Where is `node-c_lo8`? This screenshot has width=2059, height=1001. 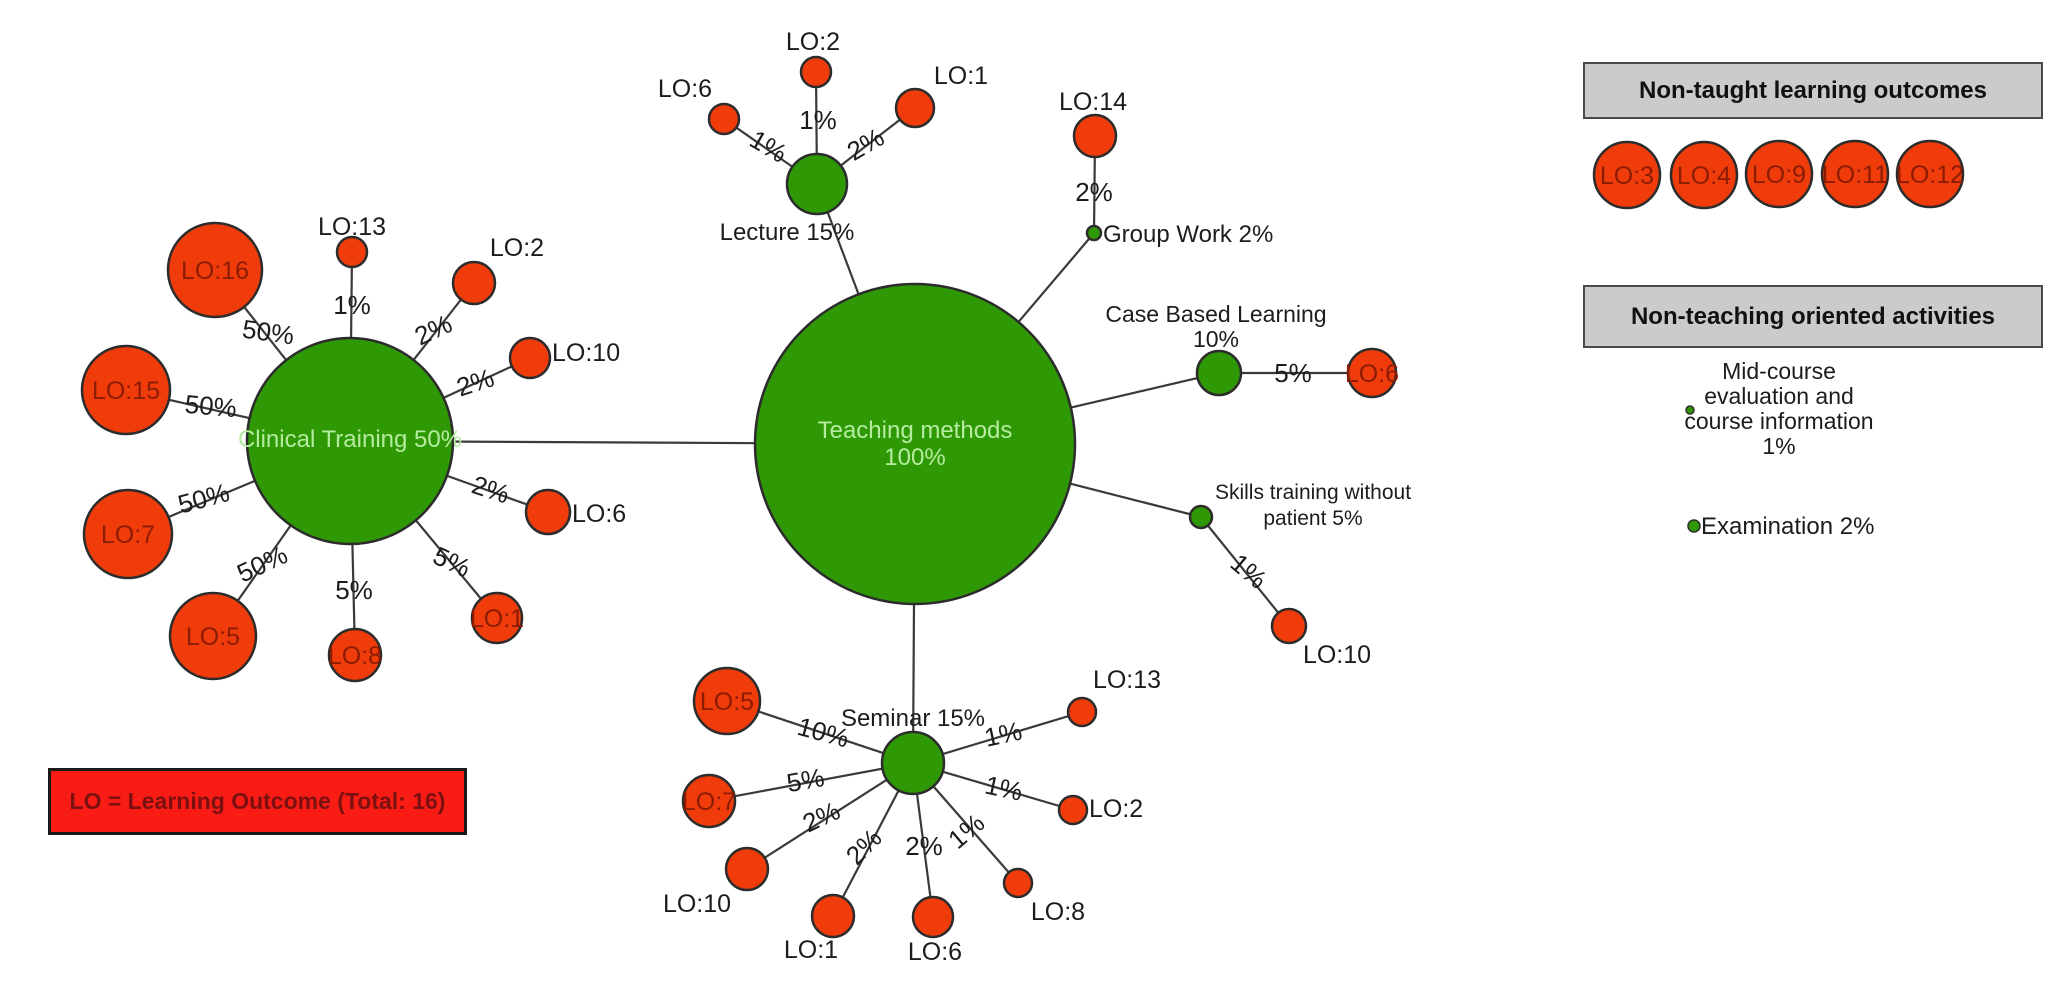
node-c_lo8 is located at coordinates (355, 655).